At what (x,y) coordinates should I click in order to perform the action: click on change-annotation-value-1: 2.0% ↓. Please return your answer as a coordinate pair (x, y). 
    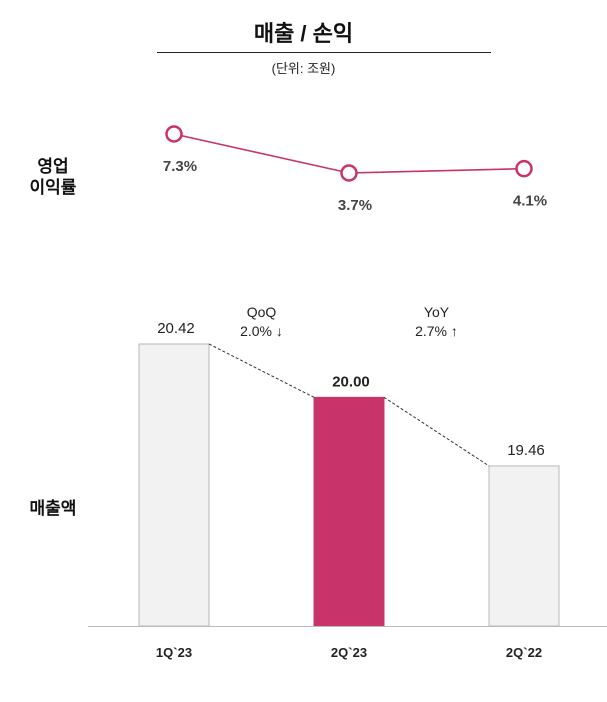
    Looking at the image, I should click on (261, 331).